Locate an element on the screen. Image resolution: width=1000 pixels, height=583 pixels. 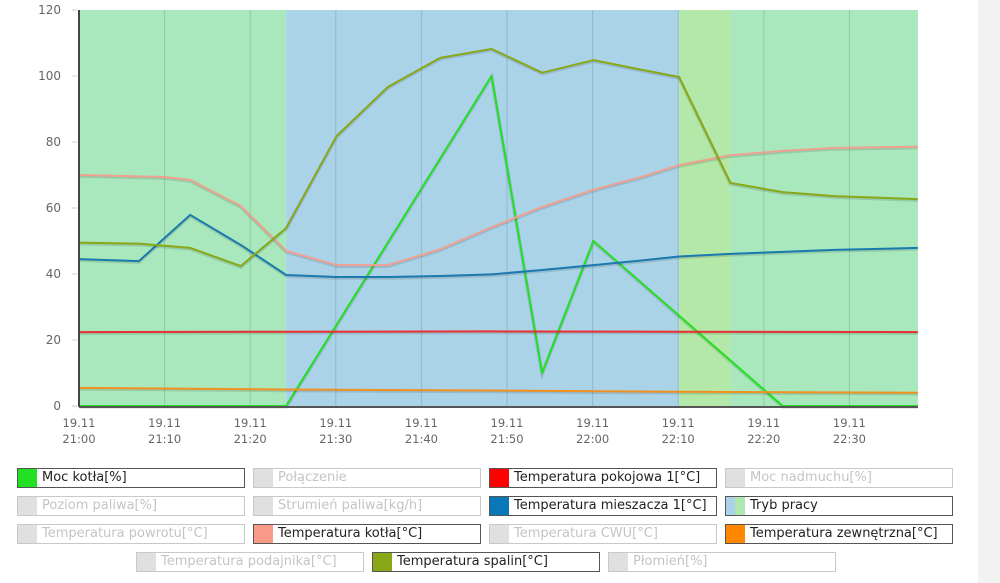
right-sidebar is located at coordinates (989, 291).